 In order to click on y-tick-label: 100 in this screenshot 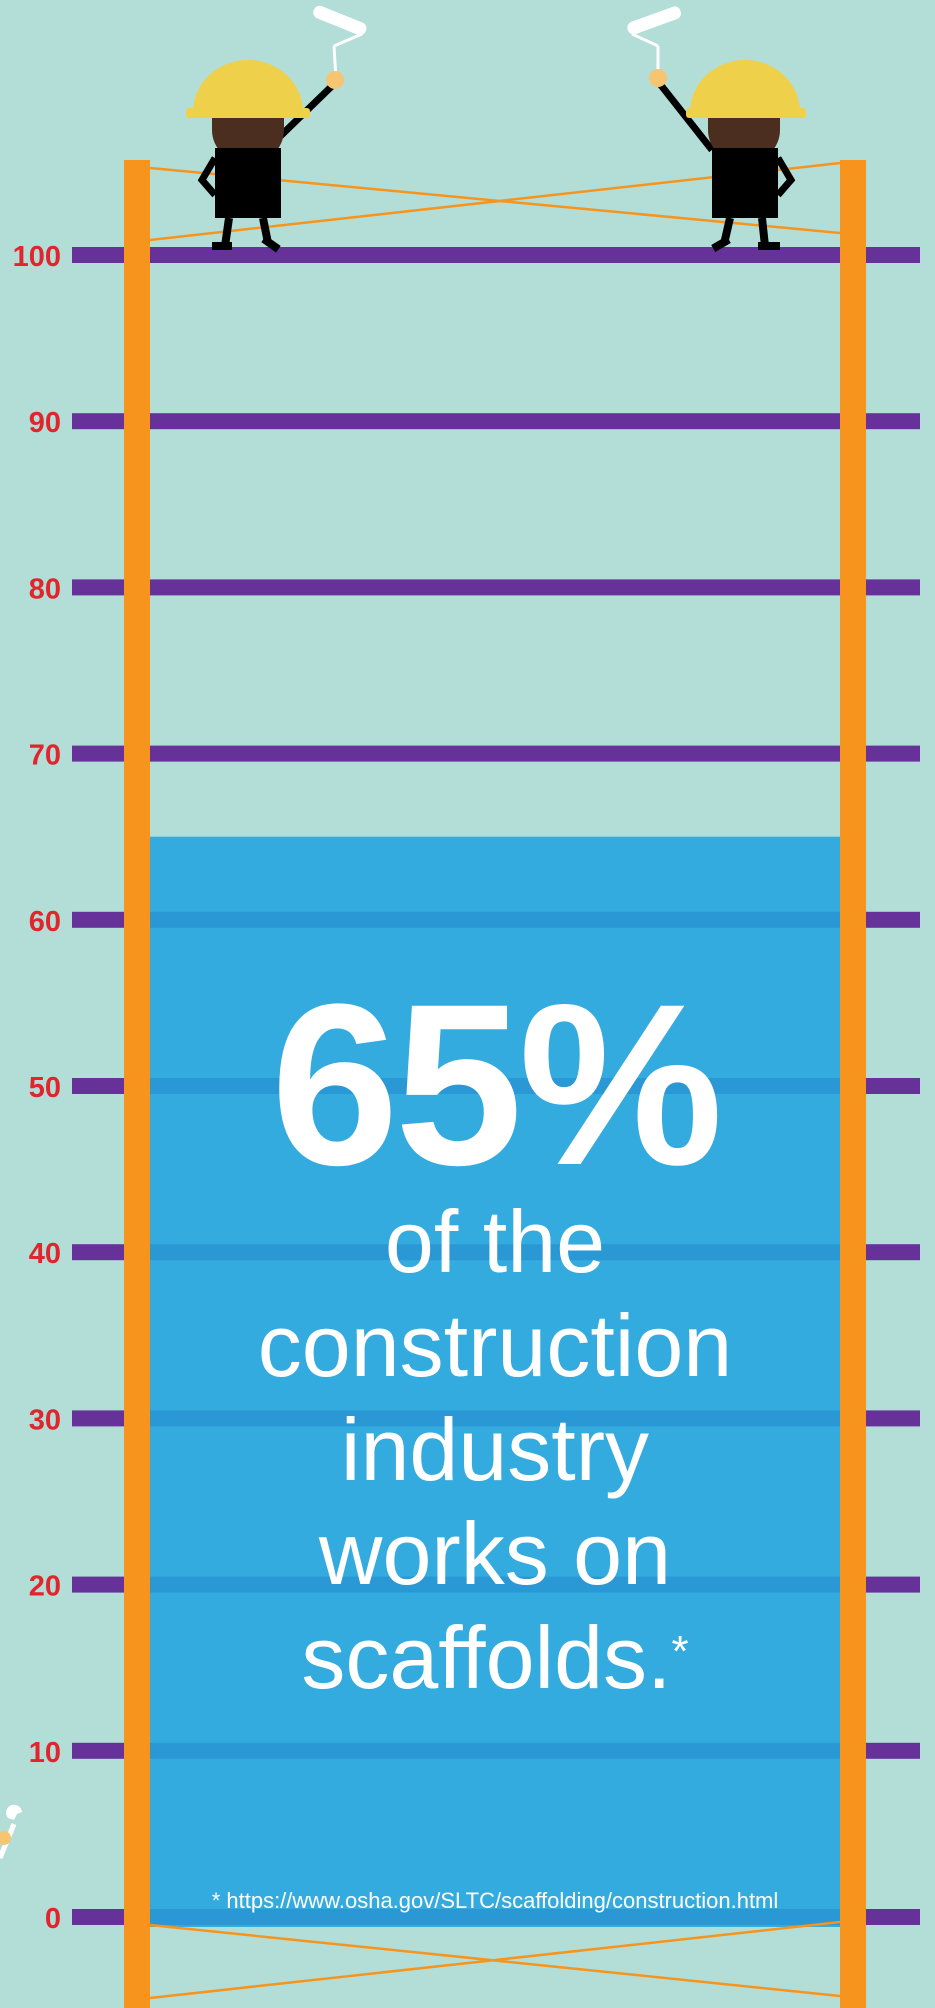, I will do `click(37, 257)`.